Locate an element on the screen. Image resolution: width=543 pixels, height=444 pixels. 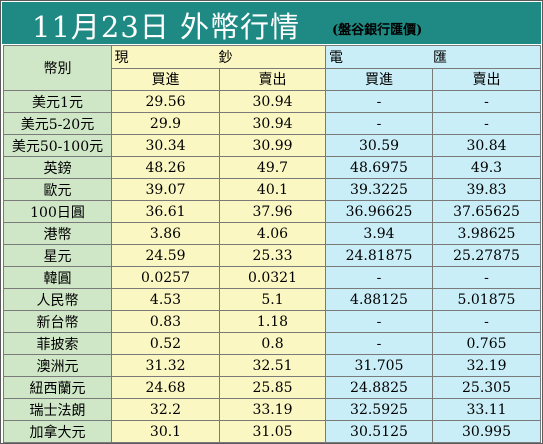
cash-buy-cell: 48.26 is located at coordinates (165, 167).